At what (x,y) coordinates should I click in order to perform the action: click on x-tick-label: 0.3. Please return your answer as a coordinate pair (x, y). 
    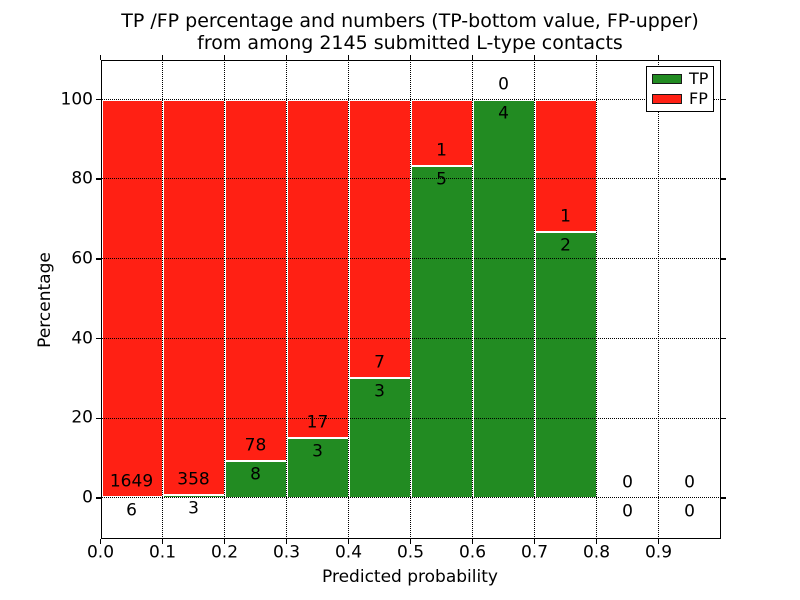
    Looking at the image, I should click on (286, 552).